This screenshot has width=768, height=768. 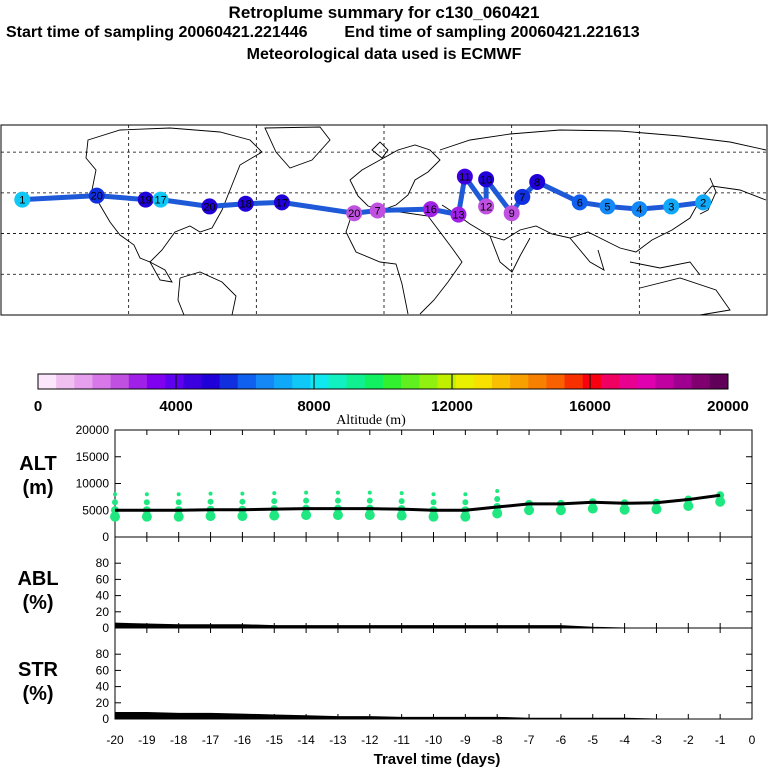 What do you see at coordinates (175, 406) in the screenshot?
I see `colorbar-tick-label: 4000` at bounding box center [175, 406].